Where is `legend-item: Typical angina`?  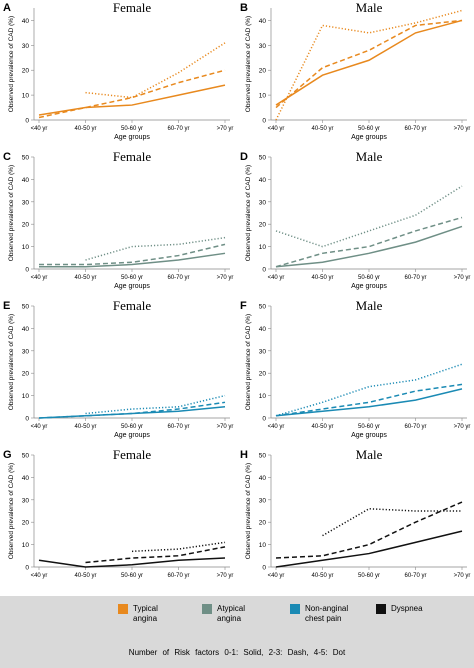 legend-item: Typical angina is located at coordinates (150, 614).